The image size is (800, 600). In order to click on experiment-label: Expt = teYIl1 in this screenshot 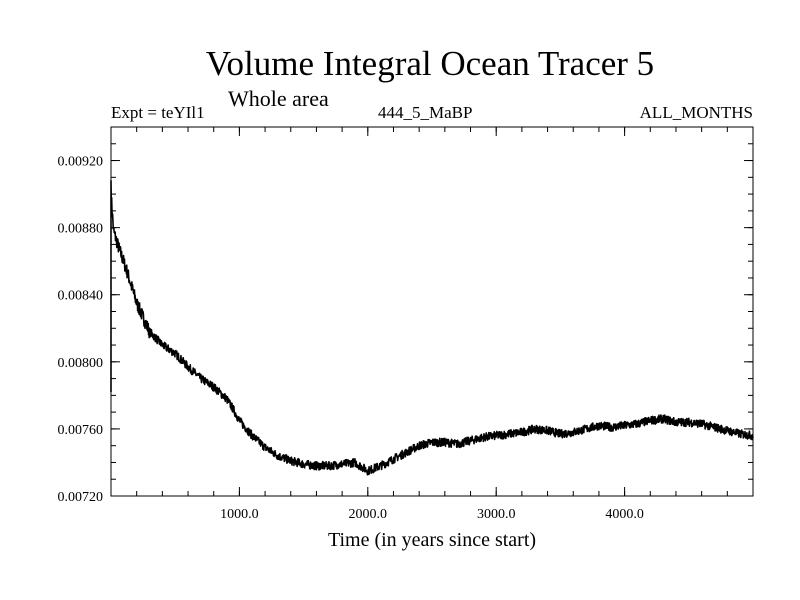, I will do `click(158, 112)`.